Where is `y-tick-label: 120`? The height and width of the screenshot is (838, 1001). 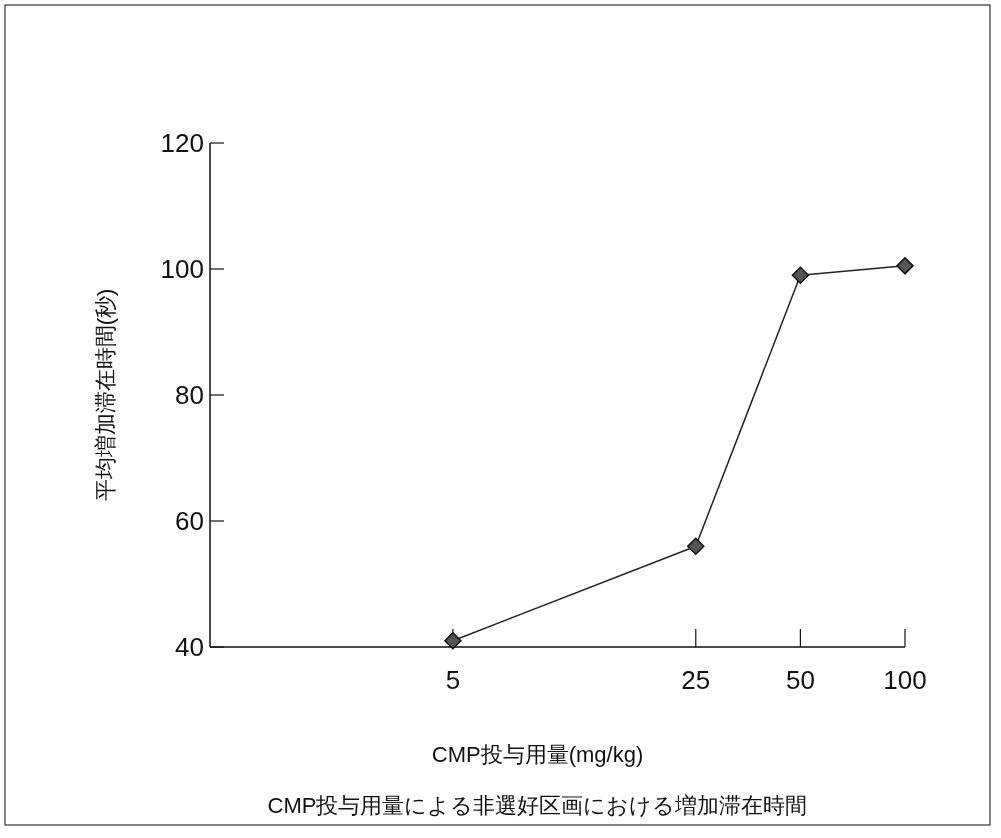
y-tick-label: 120 is located at coordinates (182, 143).